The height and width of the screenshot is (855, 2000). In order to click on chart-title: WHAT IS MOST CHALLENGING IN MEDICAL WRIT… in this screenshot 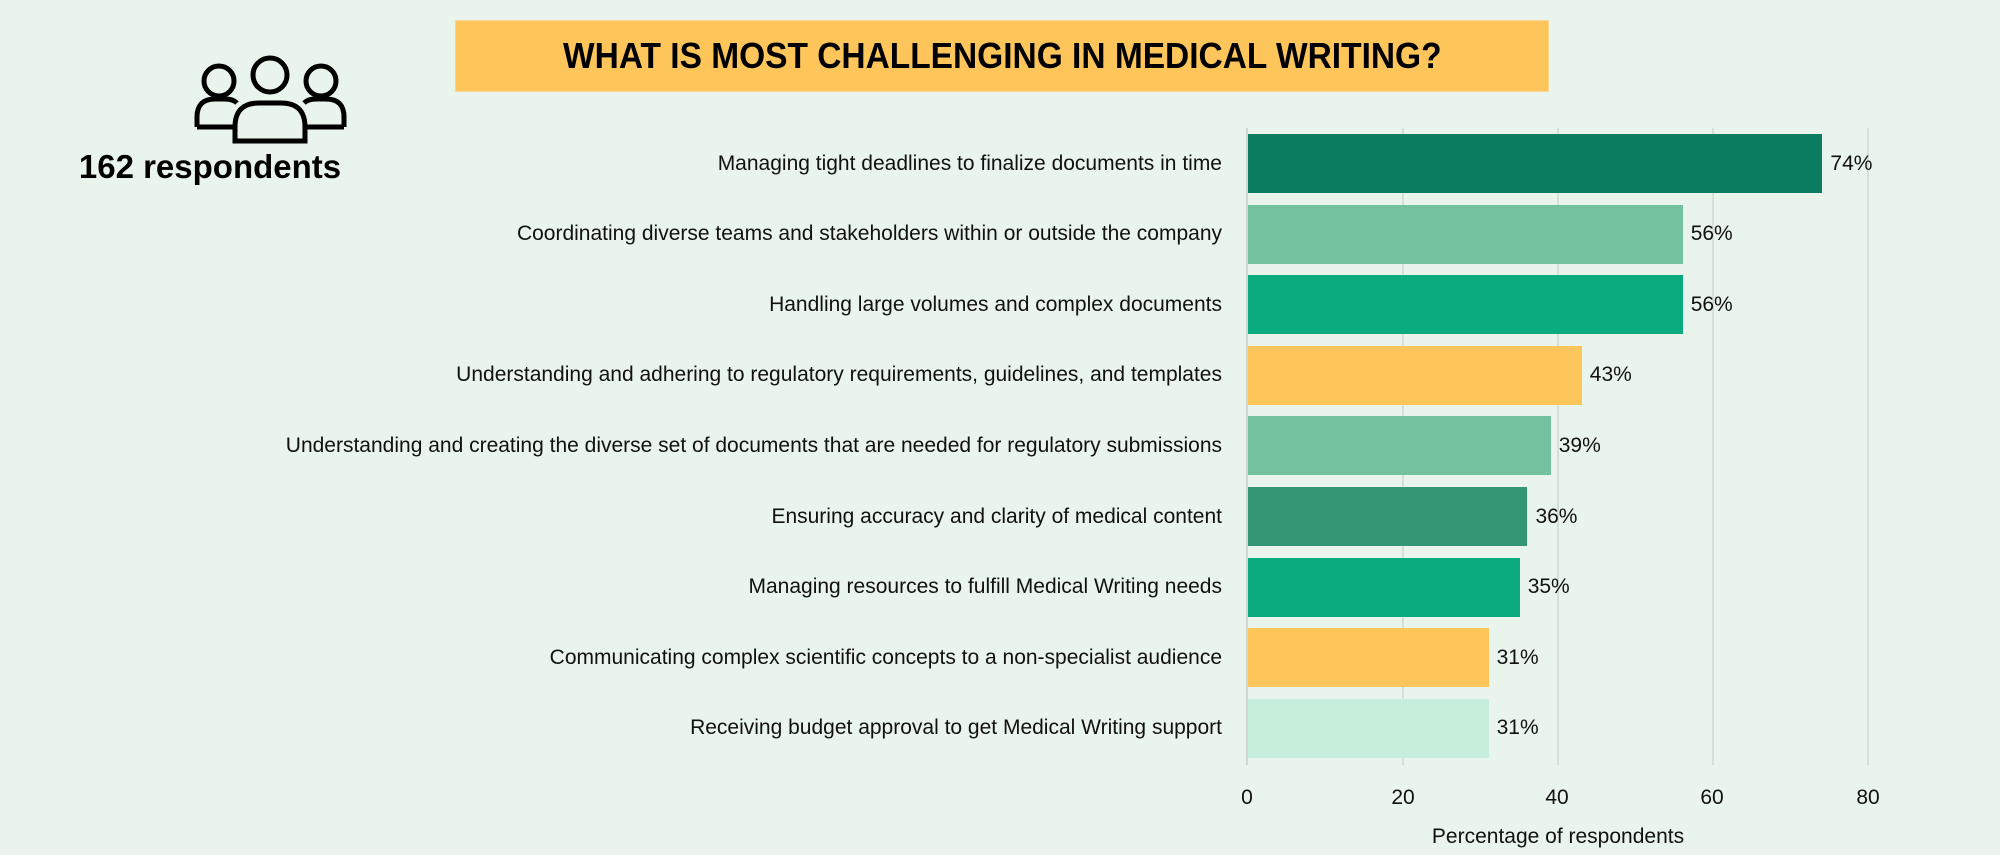, I will do `click(1002, 55)`.